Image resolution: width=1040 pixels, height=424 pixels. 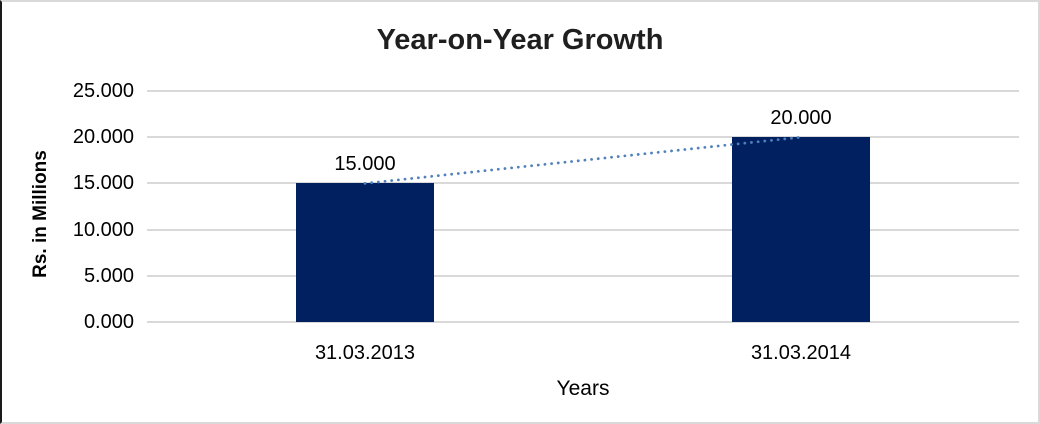 What do you see at coordinates (108, 322) in the screenshot?
I see `y-tick-label: 0.000` at bounding box center [108, 322].